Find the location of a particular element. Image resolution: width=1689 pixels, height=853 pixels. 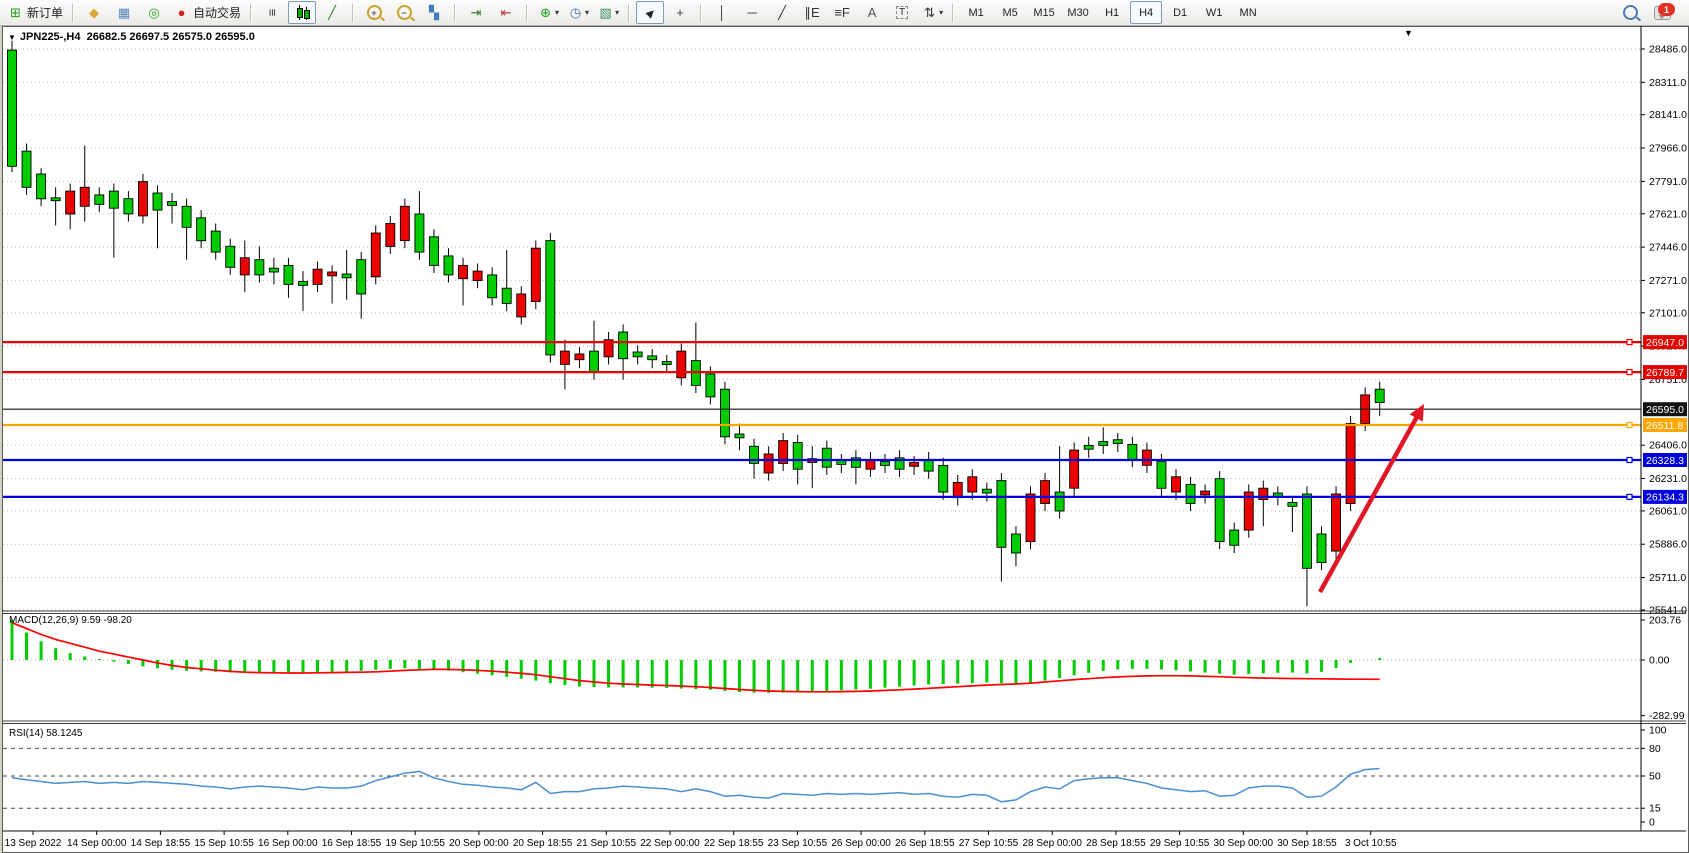

trendline-button: ╱ is located at coordinates (782, 12).